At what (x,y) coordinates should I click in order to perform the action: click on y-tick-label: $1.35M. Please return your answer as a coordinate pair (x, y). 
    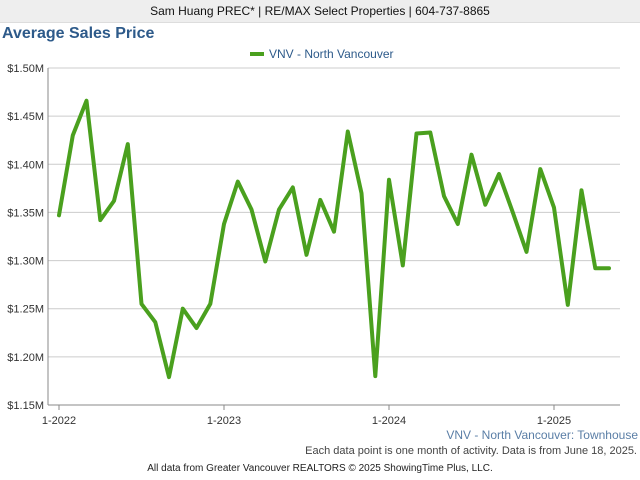
    Looking at the image, I should click on (25, 213).